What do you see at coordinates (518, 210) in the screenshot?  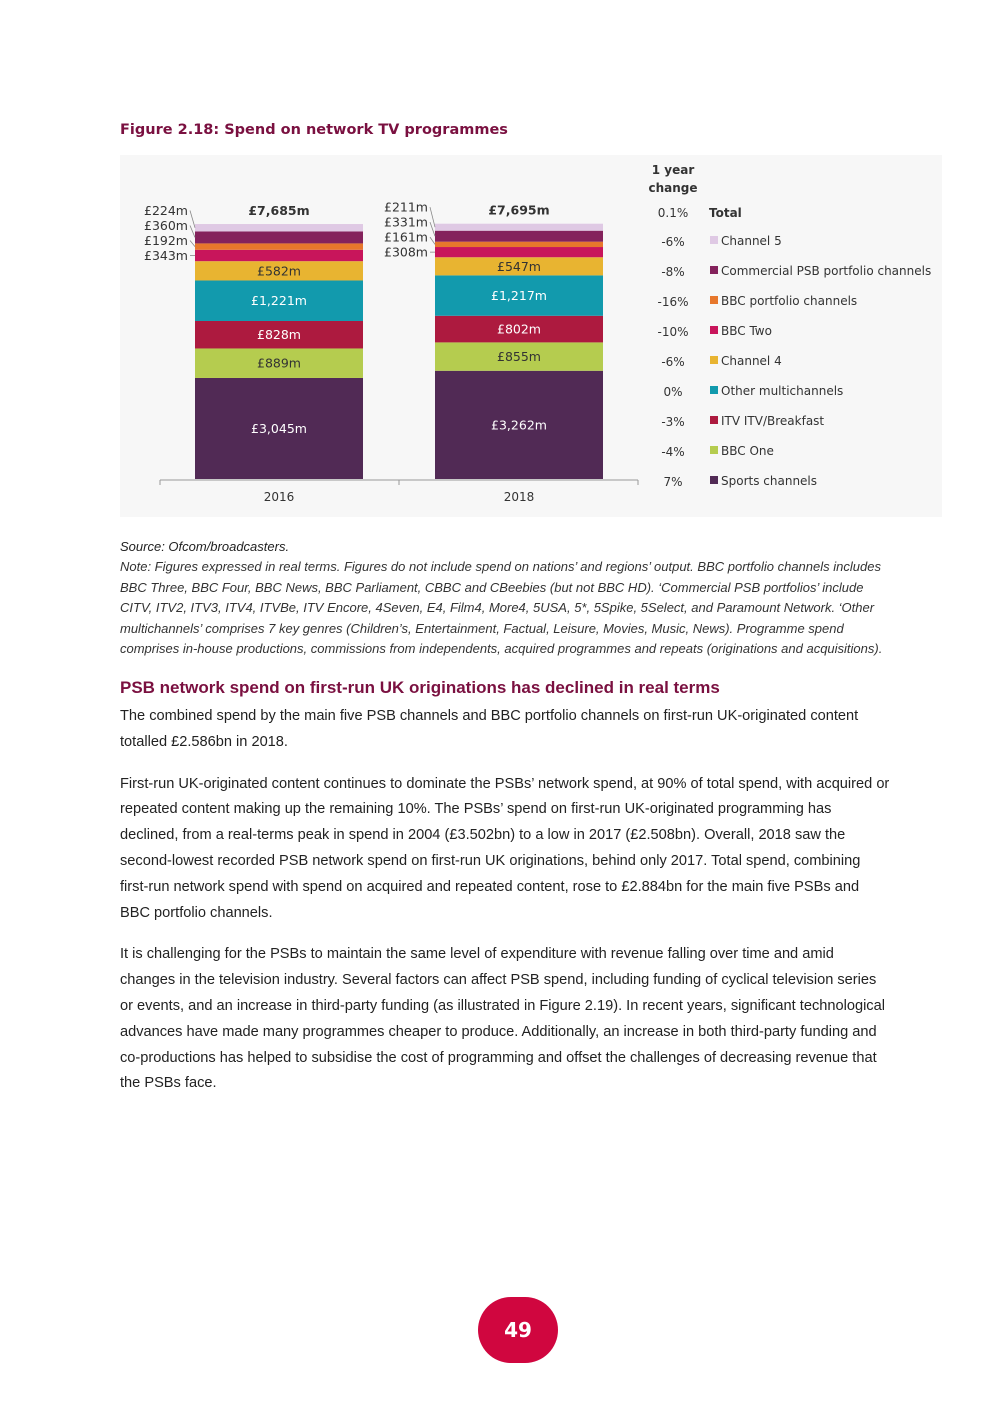 I see `total-label: £7,695m` at bounding box center [518, 210].